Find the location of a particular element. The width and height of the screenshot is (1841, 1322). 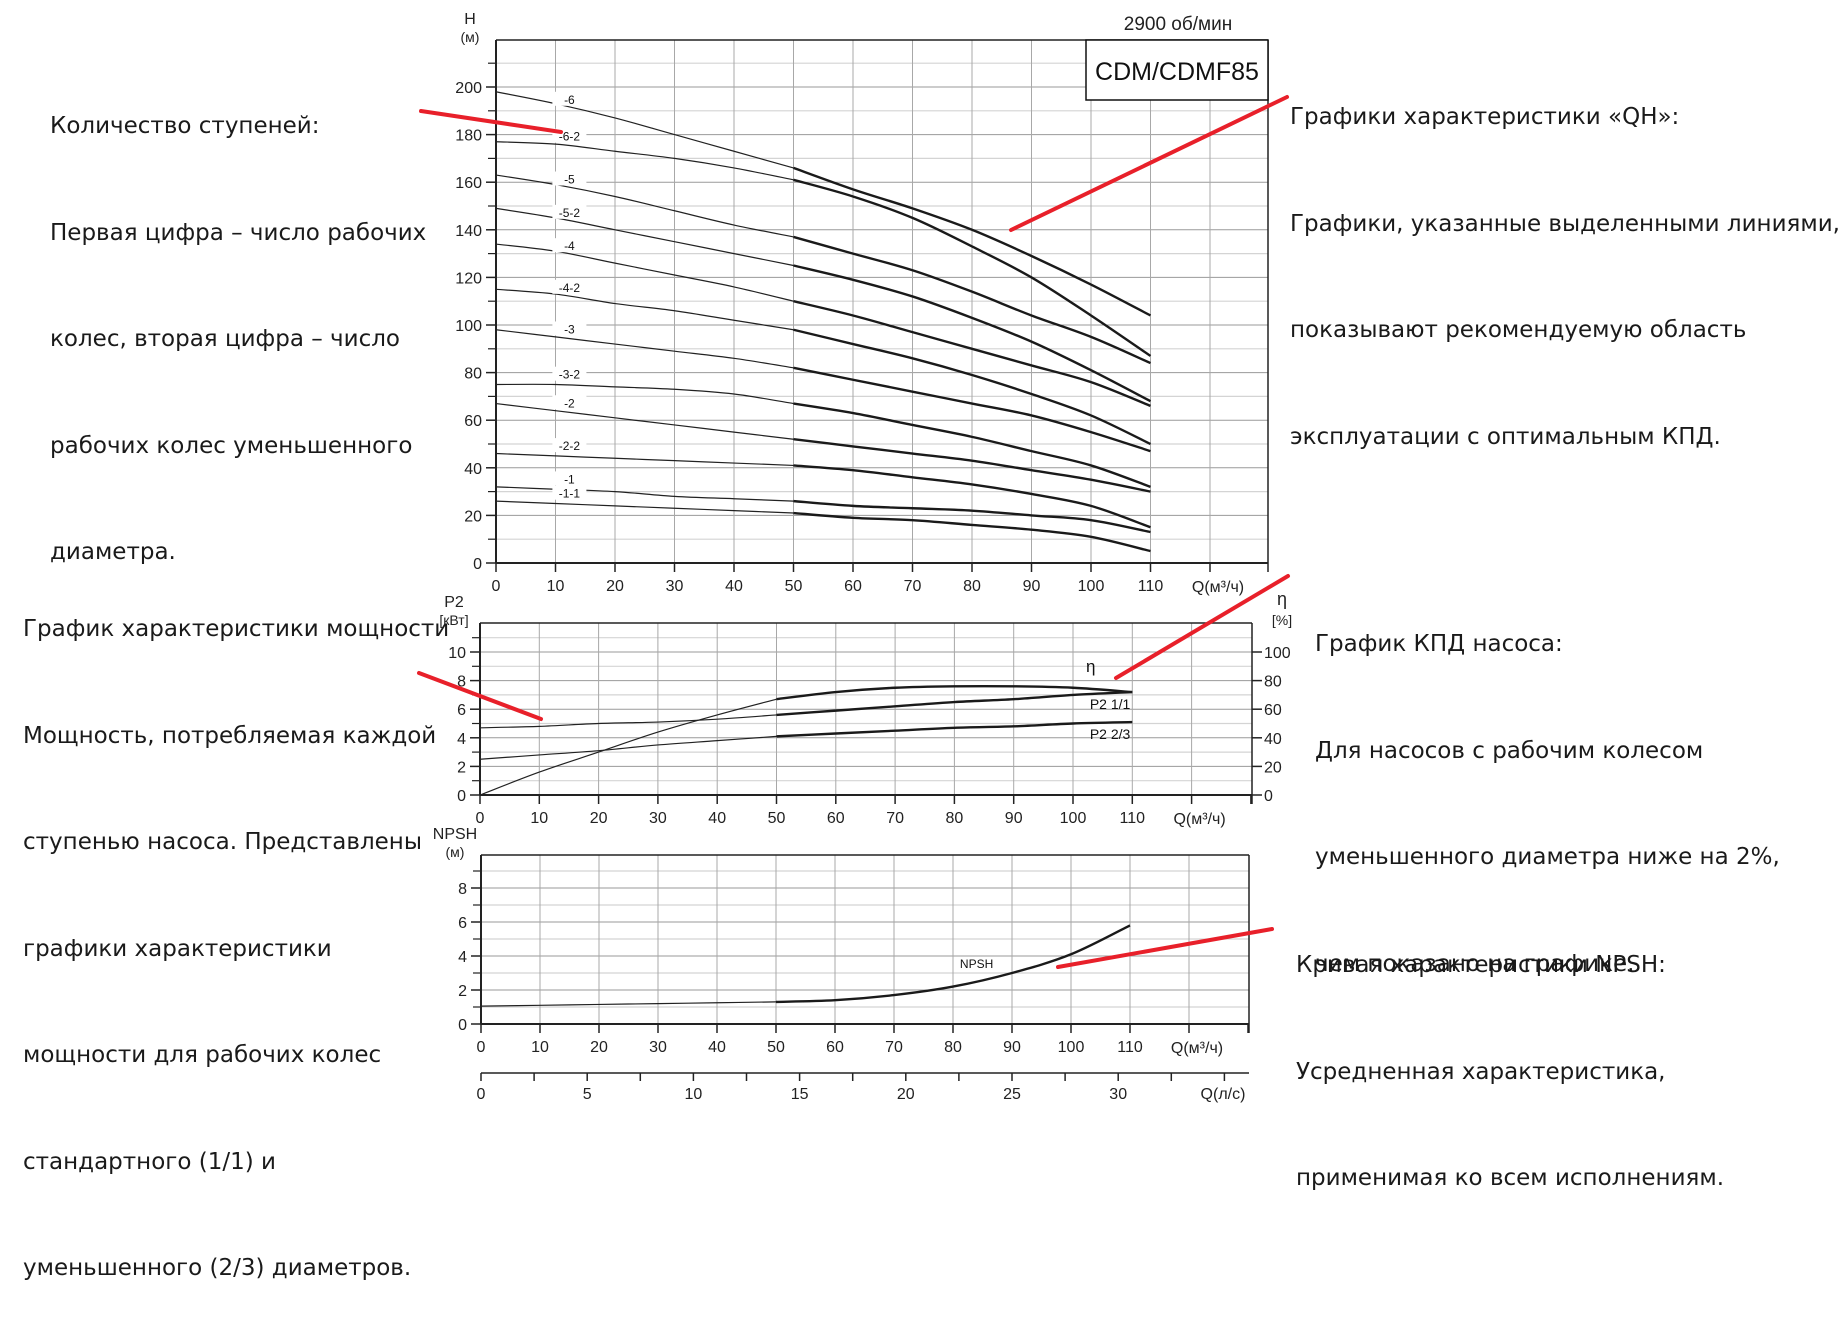

y2-tick-label: 100 is located at coordinates (1277, 653).